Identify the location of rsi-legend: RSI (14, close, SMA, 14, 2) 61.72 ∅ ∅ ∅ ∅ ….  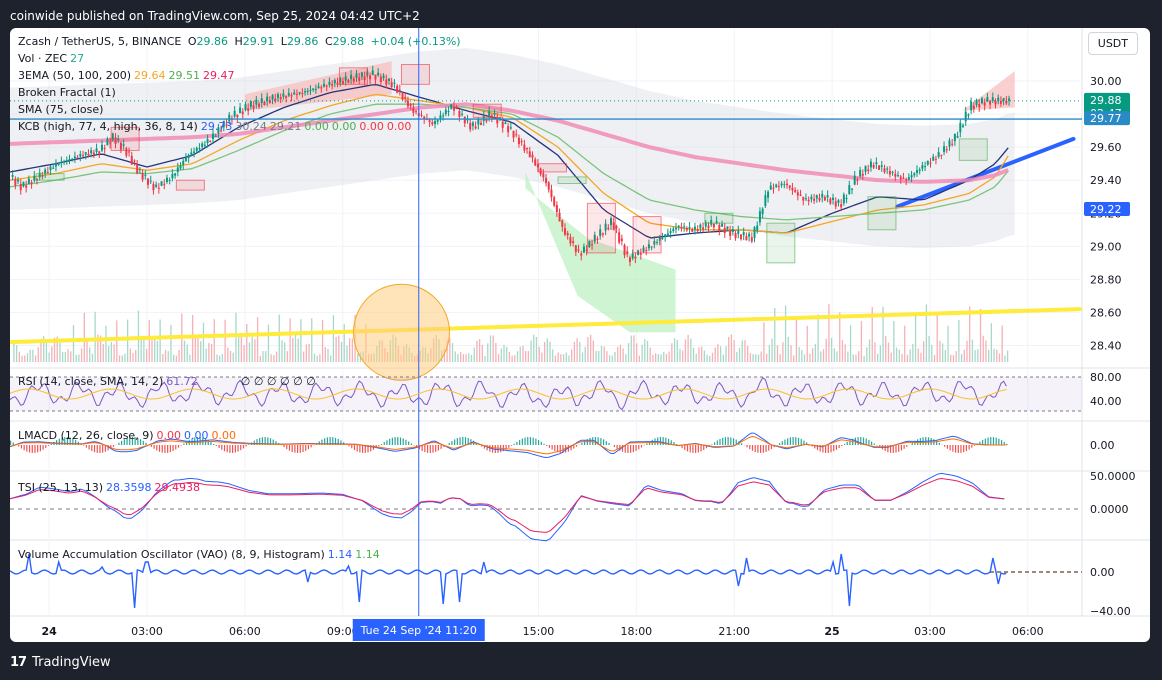
(168, 381).